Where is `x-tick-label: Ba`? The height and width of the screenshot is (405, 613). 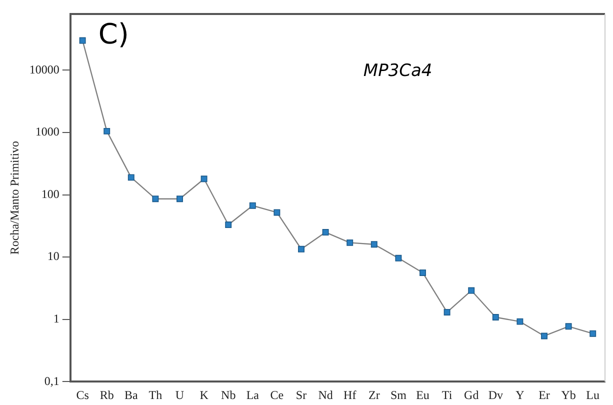 x-tick-label: Ba is located at coordinates (131, 395).